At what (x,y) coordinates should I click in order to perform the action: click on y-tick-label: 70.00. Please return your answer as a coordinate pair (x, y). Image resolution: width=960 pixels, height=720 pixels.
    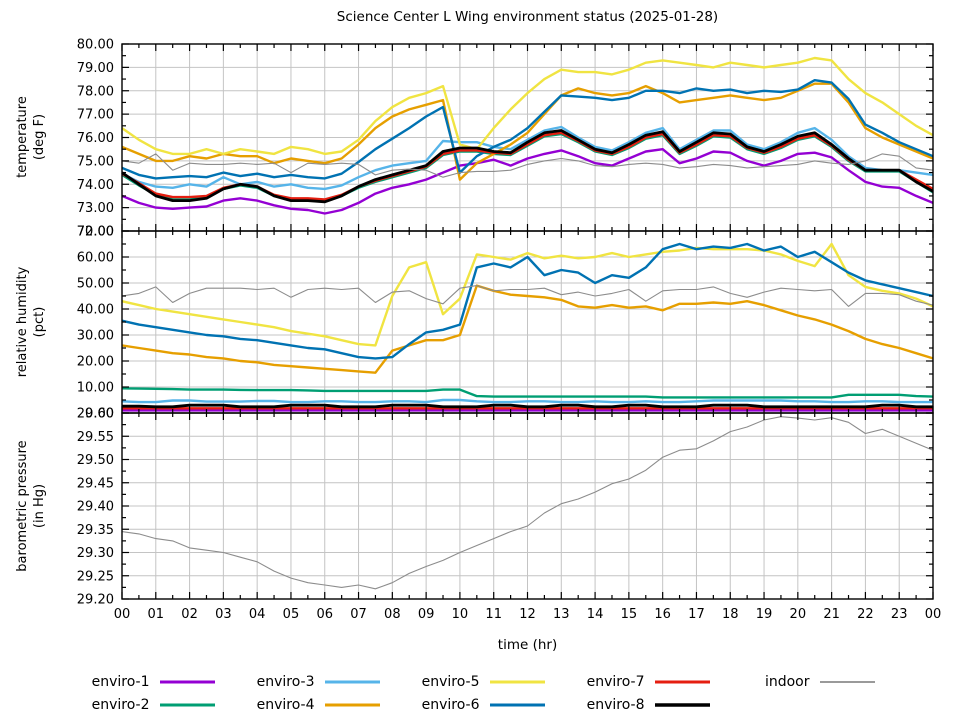
    Looking at the image, I should click on (95, 232).